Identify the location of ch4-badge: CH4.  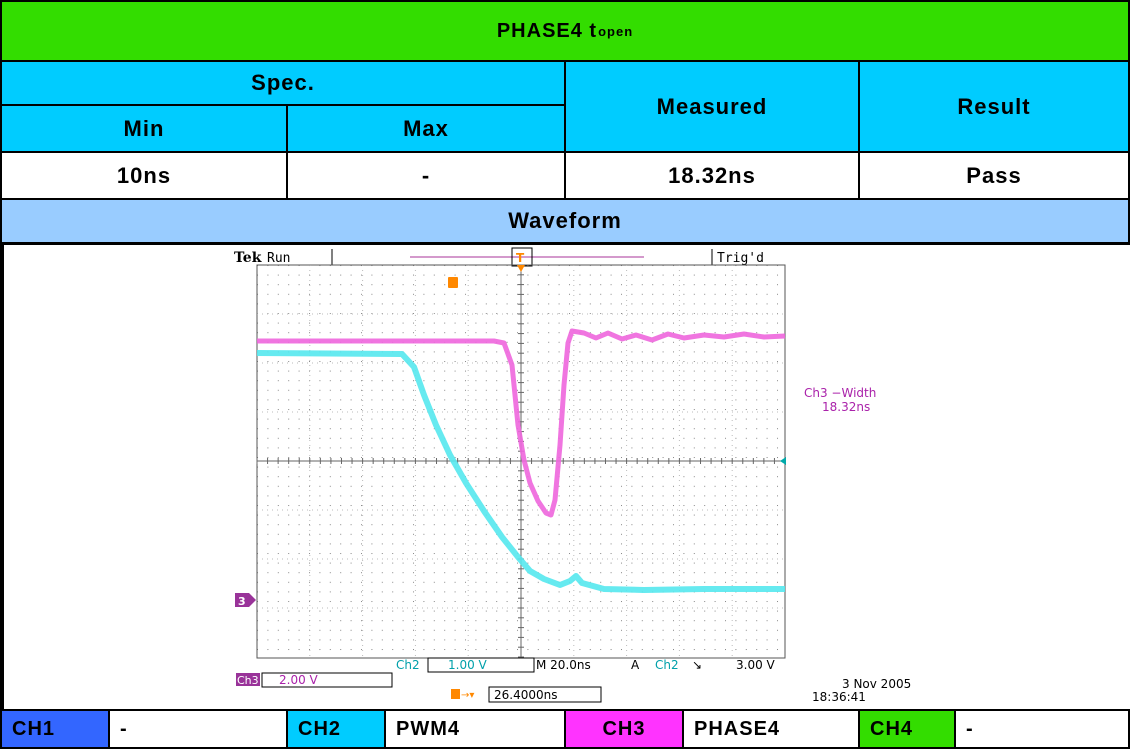
(907, 729).